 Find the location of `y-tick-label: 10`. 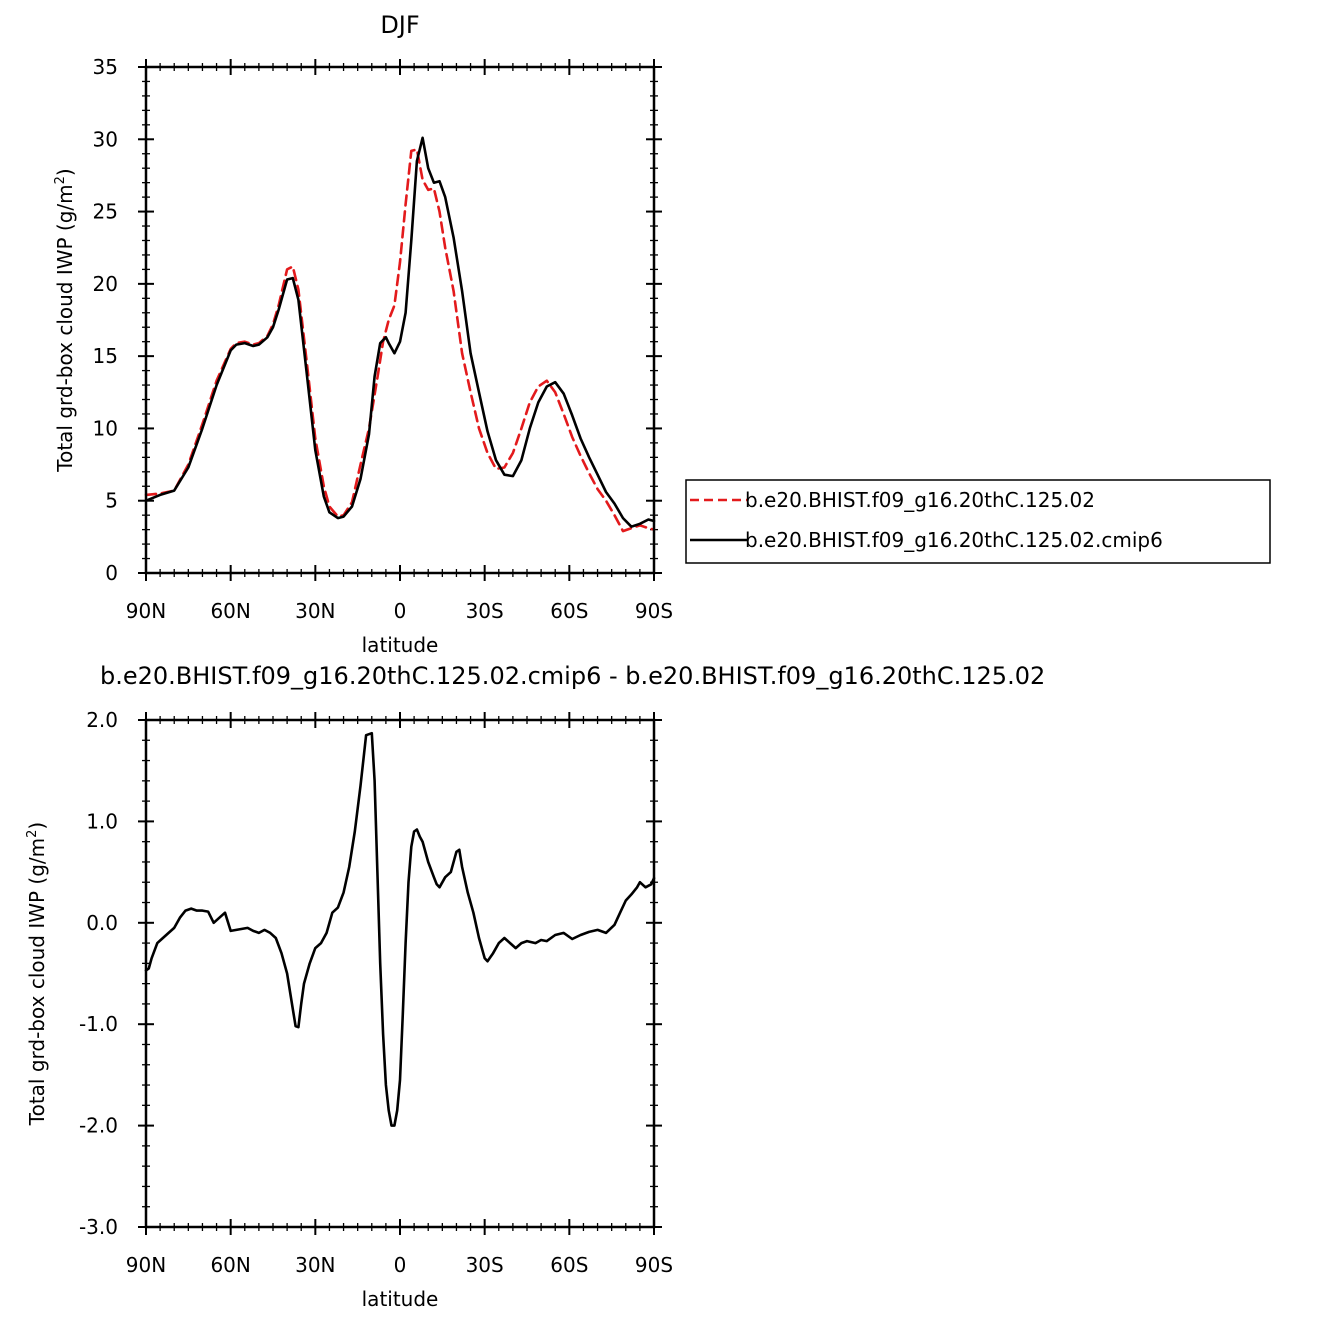

y-tick-label: 10 is located at coordinates (105, 428).